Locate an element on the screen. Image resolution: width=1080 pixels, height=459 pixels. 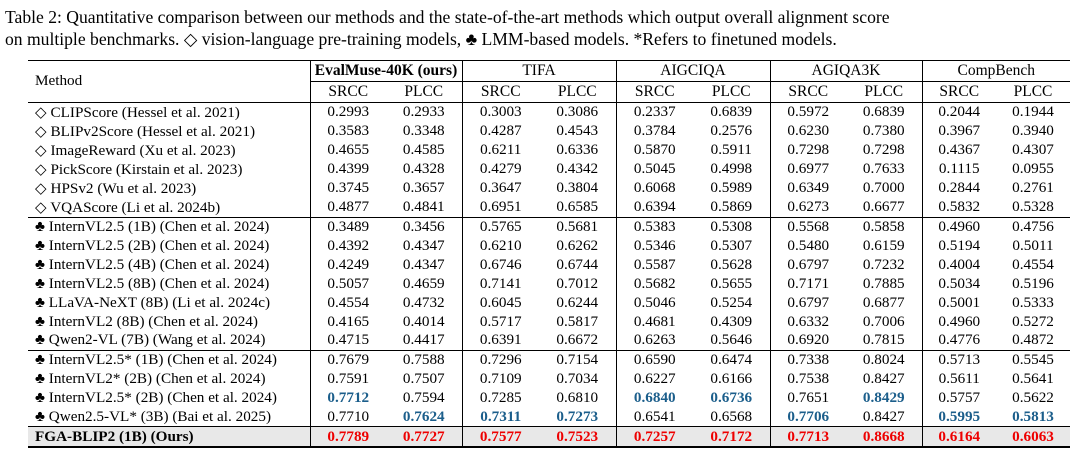
value-cell: 0.4307 is located at coordinates (1033, 150).